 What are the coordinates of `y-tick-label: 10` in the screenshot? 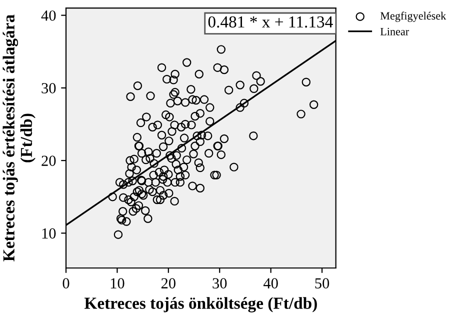 It's located at (49, 233).